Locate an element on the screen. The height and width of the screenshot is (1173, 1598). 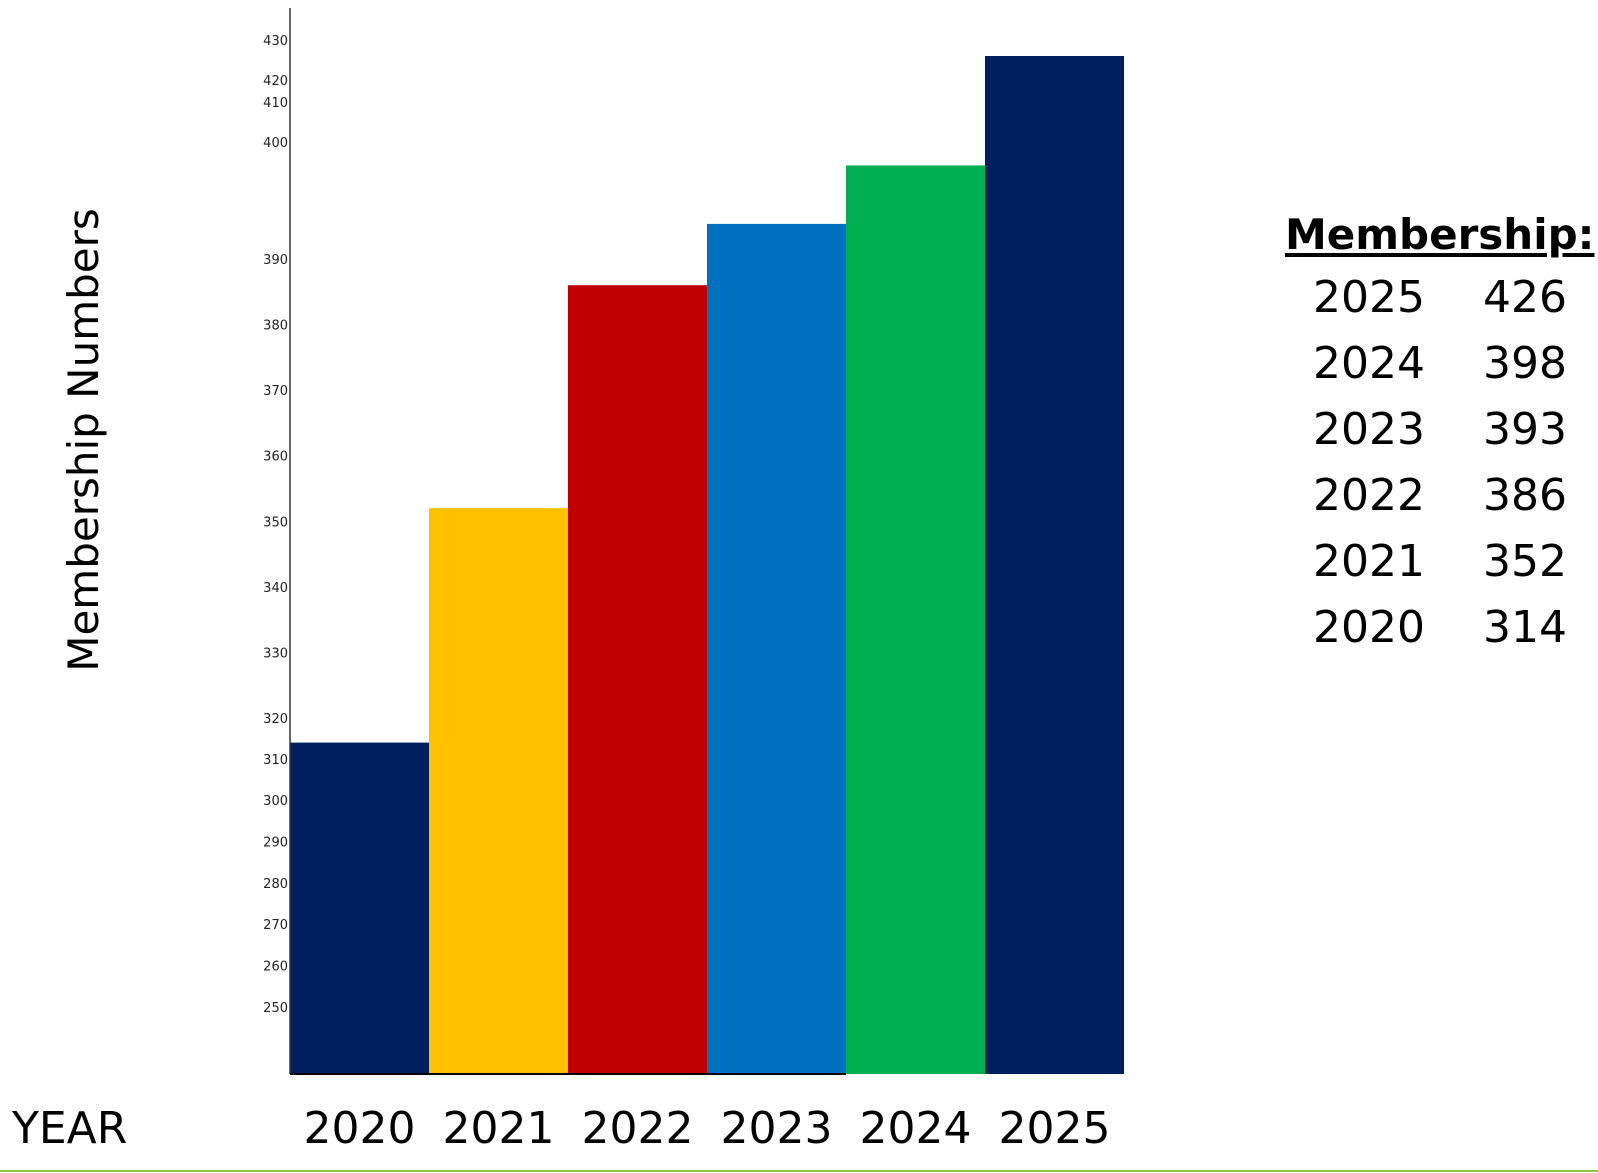
summary-row: 2020 314 is located at coordinates (1435, 628).